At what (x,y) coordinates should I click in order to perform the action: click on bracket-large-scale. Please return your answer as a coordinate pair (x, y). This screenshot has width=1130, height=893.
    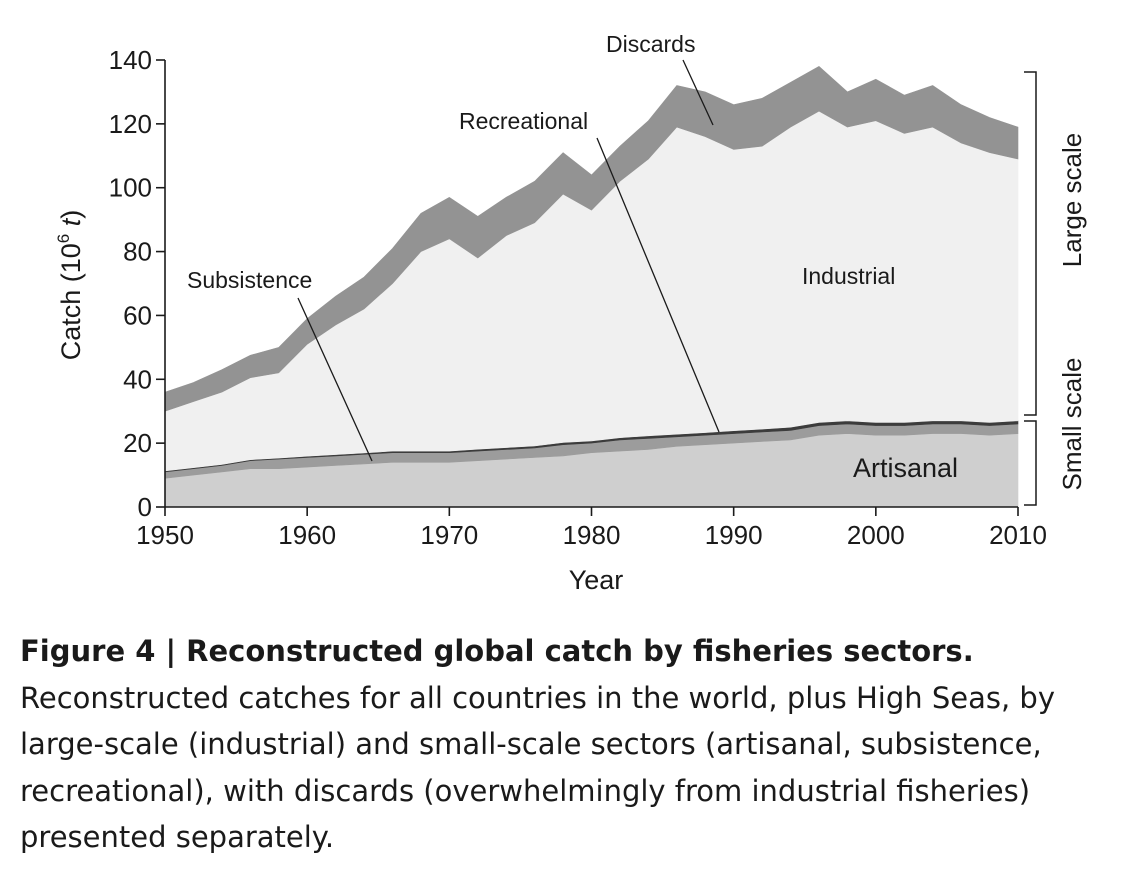
    Looking at the image, I should click on (1030, 243).